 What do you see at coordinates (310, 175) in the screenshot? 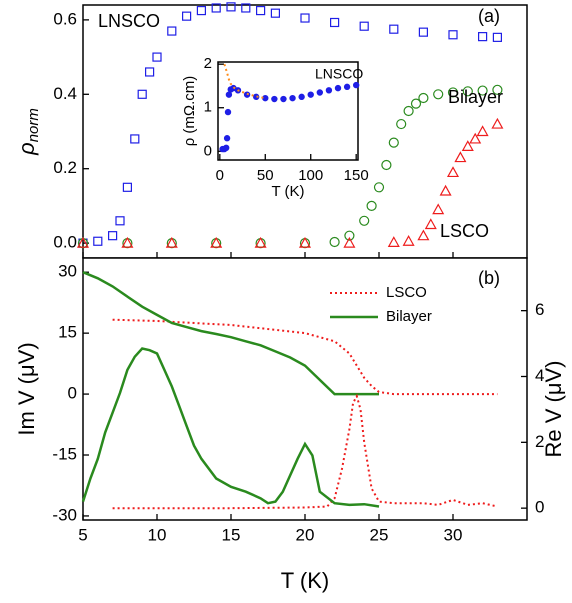
I see `x-tick-label: 100` at bounding box center [310, 175].